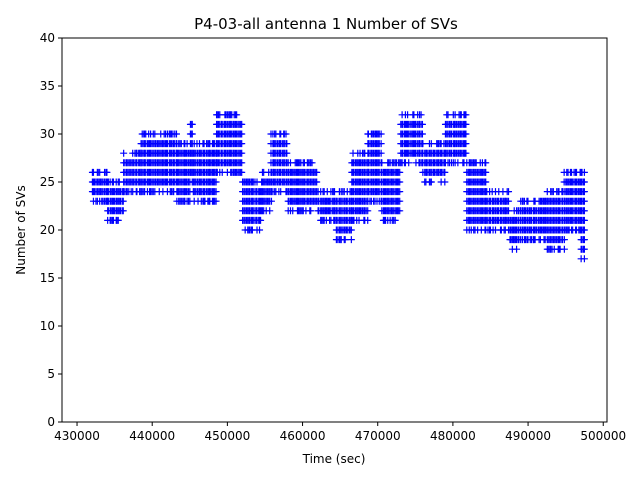 This screenshot has width=640, height=484. What do you see at coordinates (47, 230) in the screenshot?
I see `y-tick-label: 20` at bounding box center [47, 230].